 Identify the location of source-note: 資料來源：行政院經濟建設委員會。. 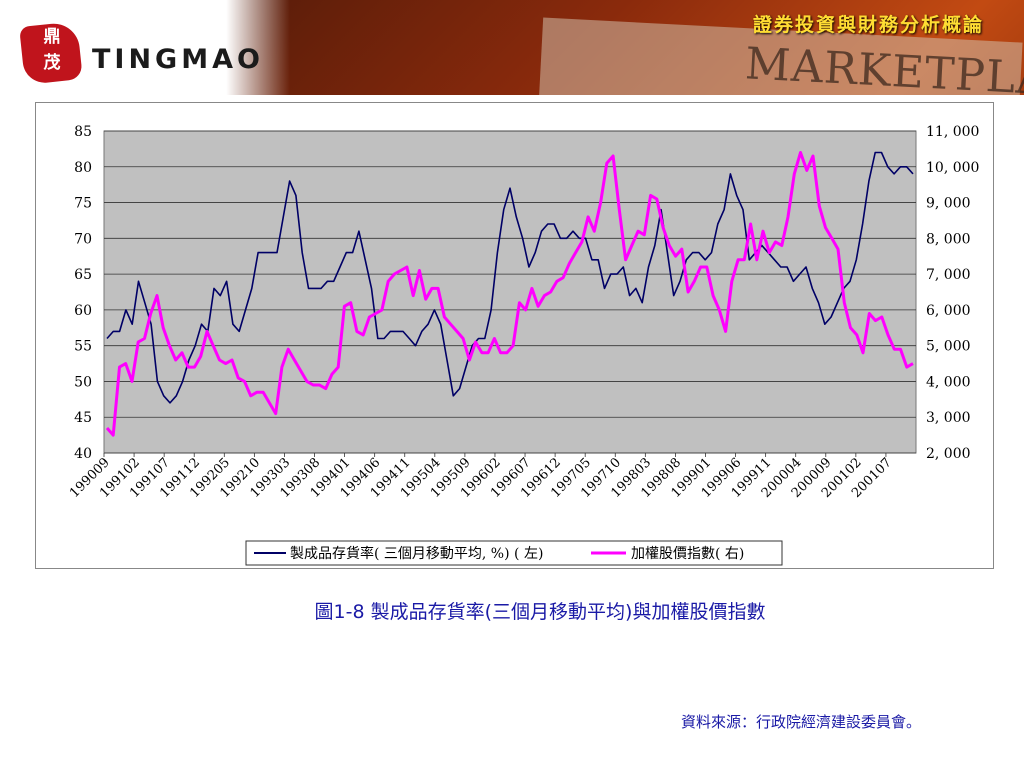
(800, 722).